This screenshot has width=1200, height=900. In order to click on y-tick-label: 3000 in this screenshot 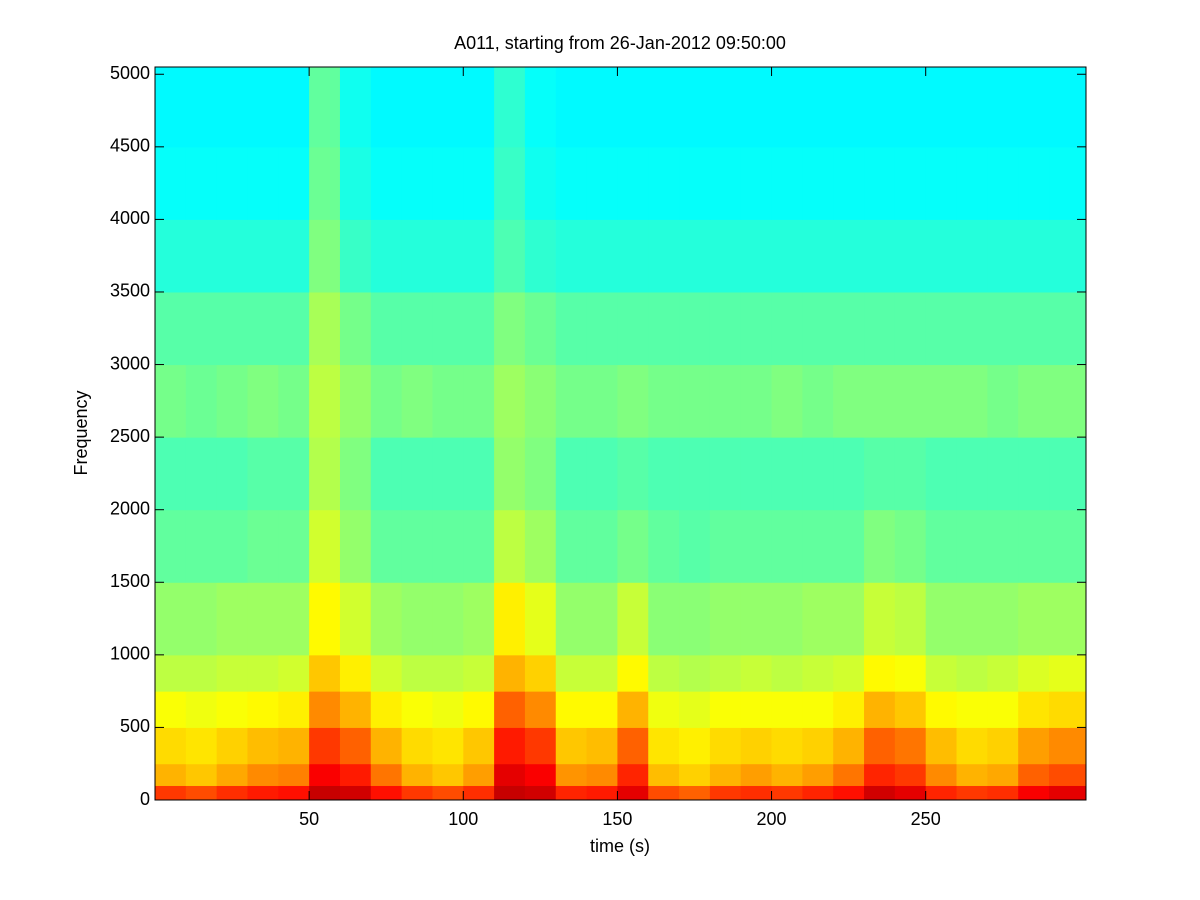, I will do `click(130, 363)`.